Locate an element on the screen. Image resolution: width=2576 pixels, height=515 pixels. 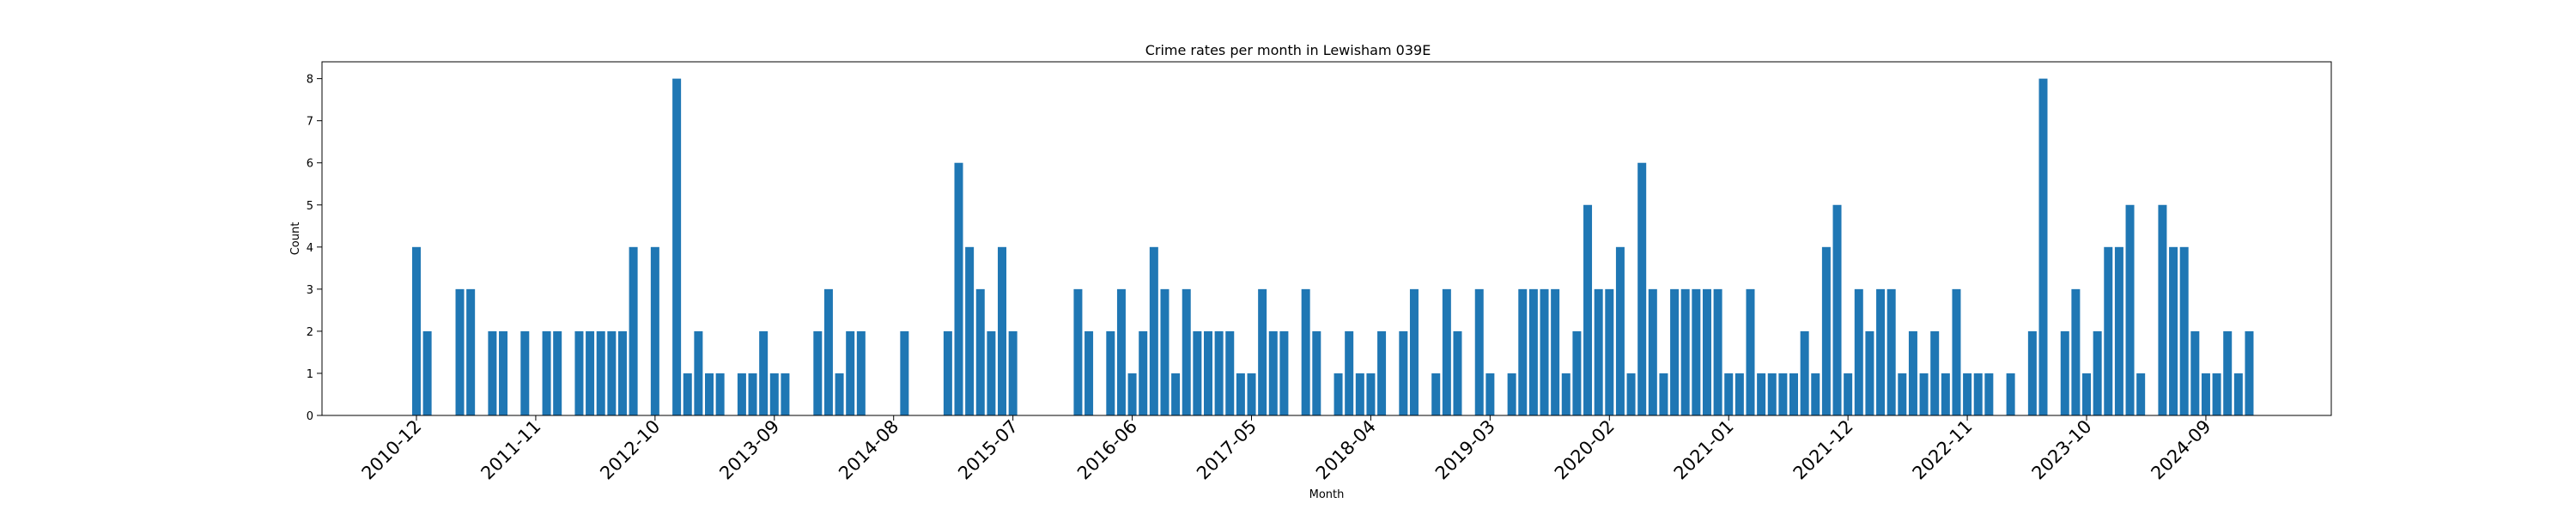
y-tick-label-8: 8 is located at coordinates (310, 80).